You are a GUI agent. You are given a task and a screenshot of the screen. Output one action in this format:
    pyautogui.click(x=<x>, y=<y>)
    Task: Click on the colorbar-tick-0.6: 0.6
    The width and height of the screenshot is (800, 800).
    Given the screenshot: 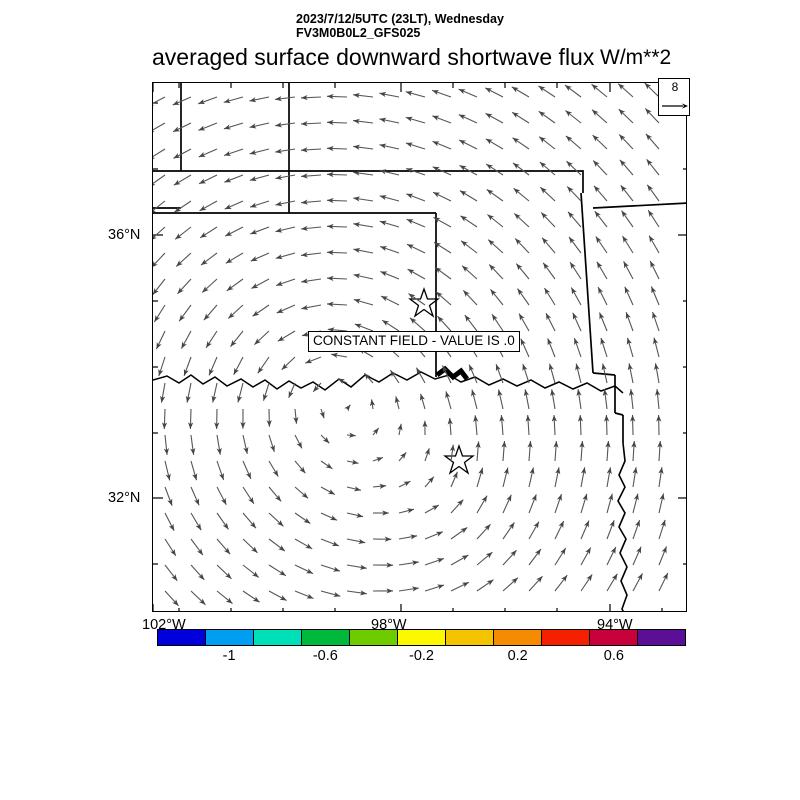 What is the action you would take?
    pyautogui.click(x=613, y=656)
    